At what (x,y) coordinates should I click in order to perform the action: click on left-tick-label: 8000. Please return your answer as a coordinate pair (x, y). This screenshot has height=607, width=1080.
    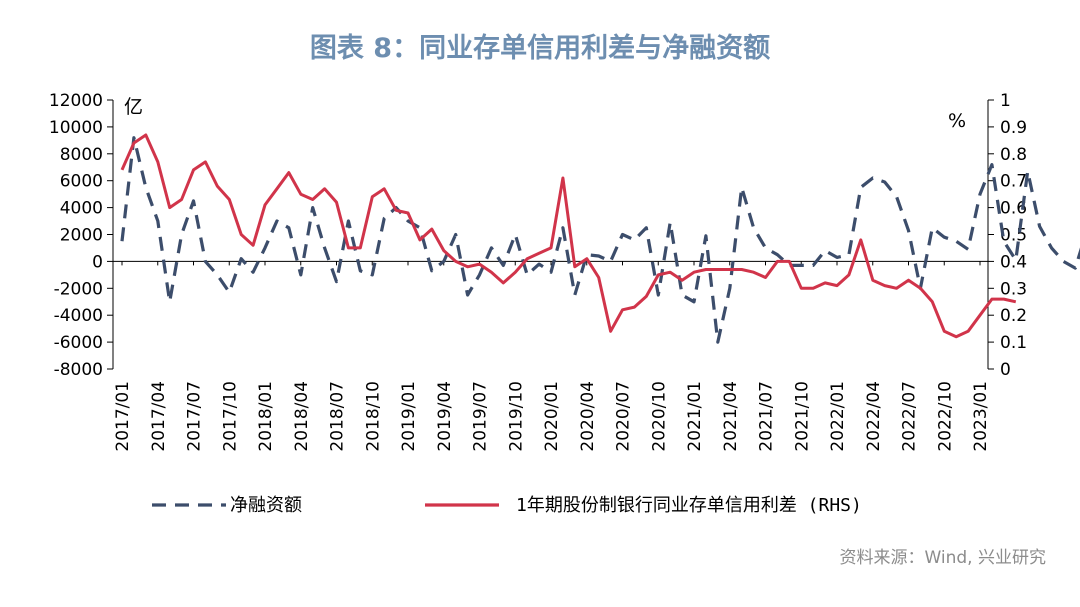
    Looking at the image, I should click on (81, 155).